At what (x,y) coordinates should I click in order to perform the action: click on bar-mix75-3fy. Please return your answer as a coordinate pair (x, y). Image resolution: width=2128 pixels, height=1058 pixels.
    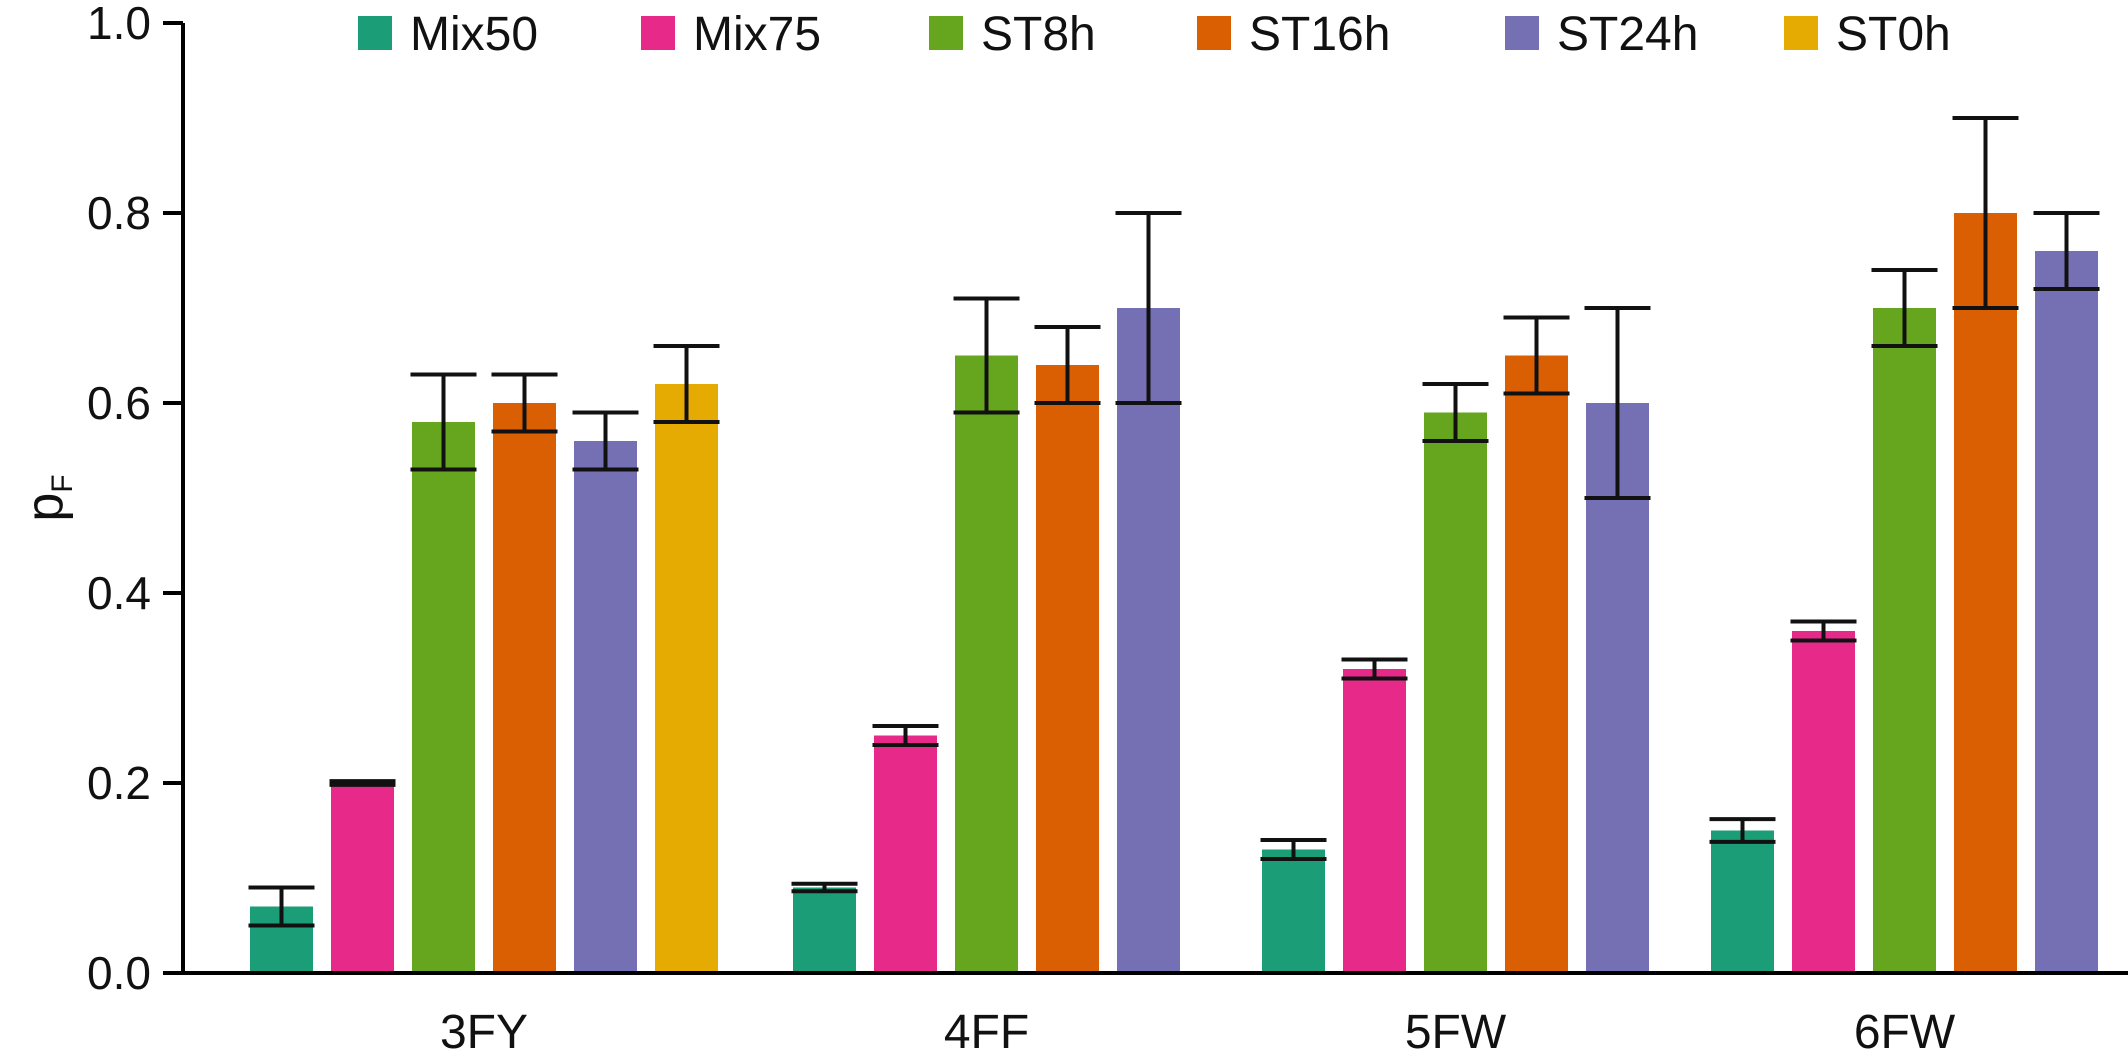
    Looking at the image, I should click on (362, 878).